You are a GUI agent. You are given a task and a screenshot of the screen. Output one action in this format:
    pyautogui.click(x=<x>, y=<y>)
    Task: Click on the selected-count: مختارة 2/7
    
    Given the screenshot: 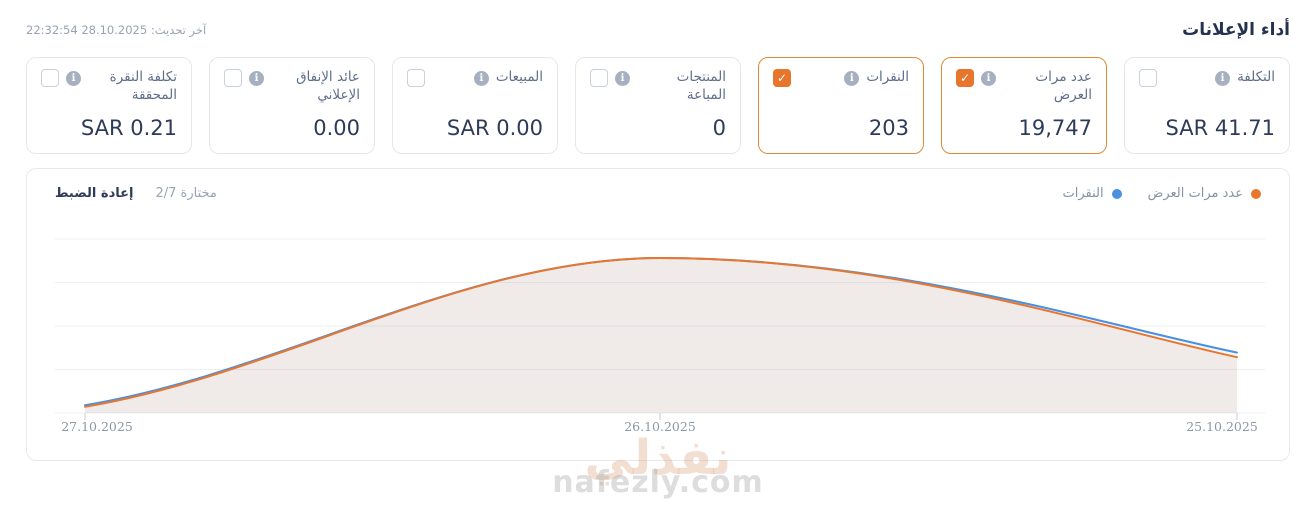 What is the action you would take?
    pyautogui.click(x=186, y=193)
    